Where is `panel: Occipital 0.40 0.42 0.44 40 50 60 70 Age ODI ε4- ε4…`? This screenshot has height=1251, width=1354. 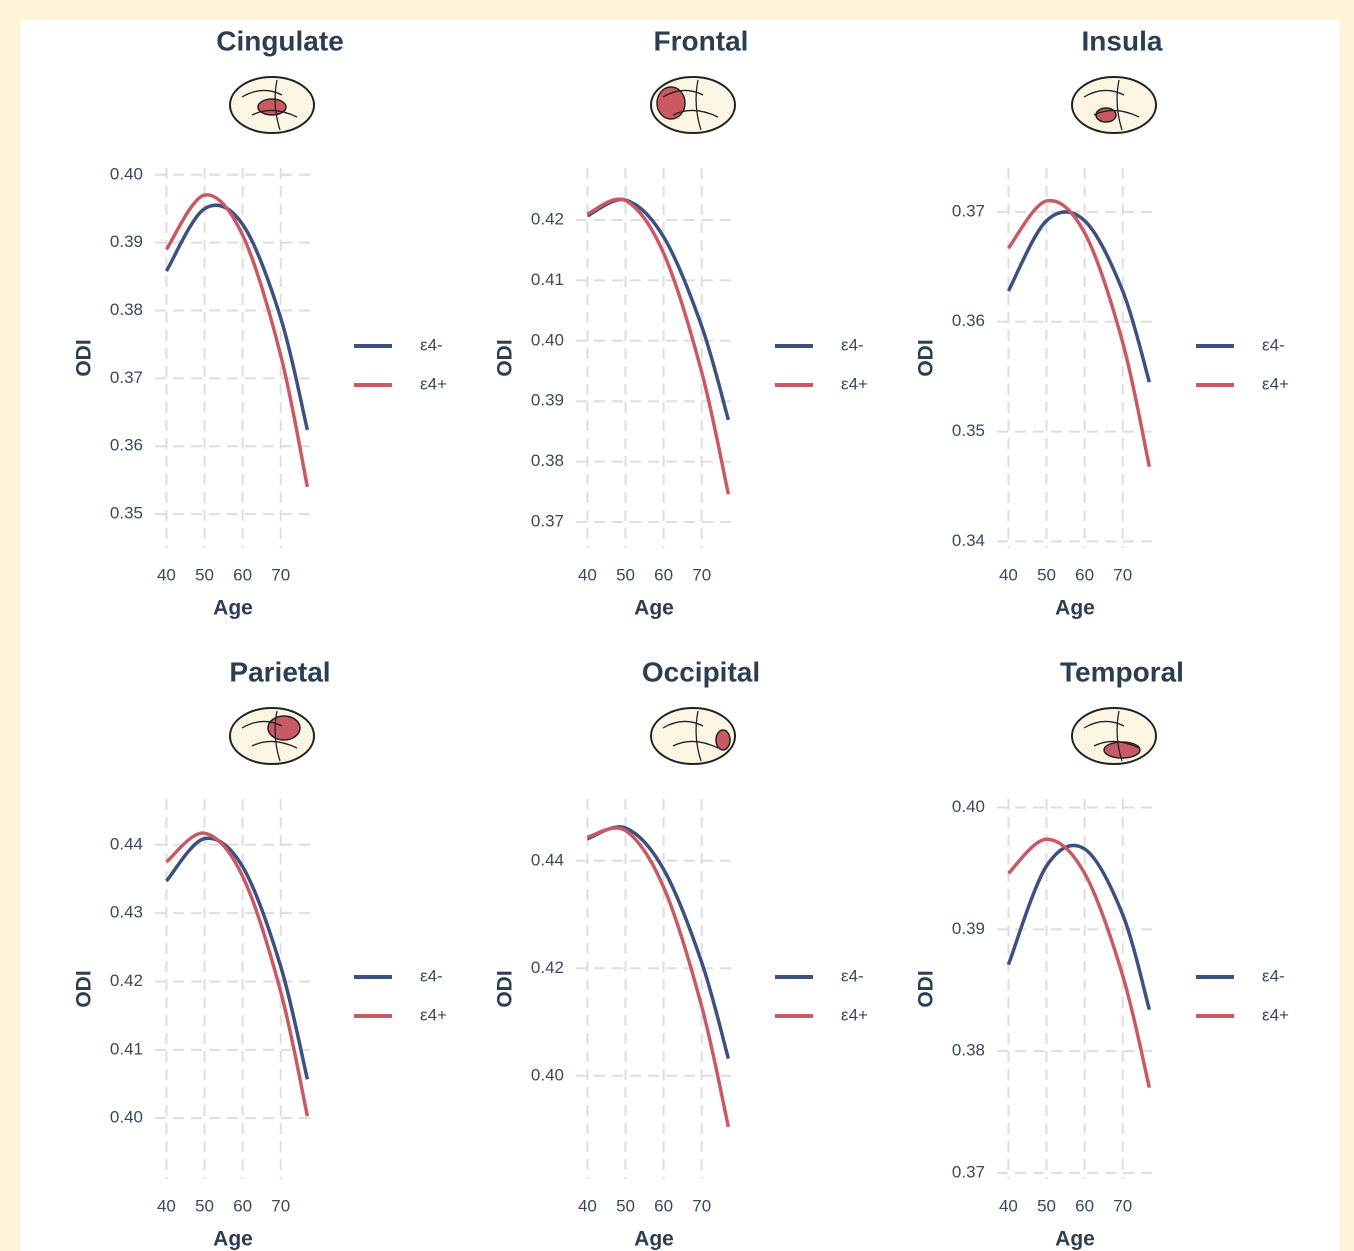 panel: Occipital 0.40 0.42 0.44 40 50 60 70 Age ODI ε4- ε4… is located at coordinates (681, 953).